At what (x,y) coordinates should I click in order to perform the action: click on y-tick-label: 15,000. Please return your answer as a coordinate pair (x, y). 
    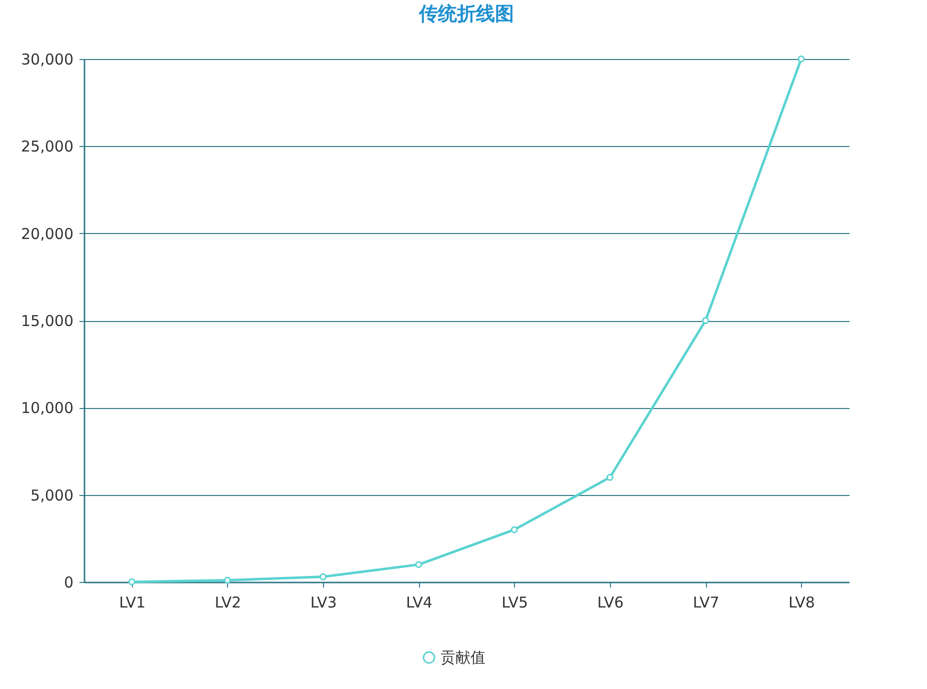
    Looking at the image, I should click on (47, 321).